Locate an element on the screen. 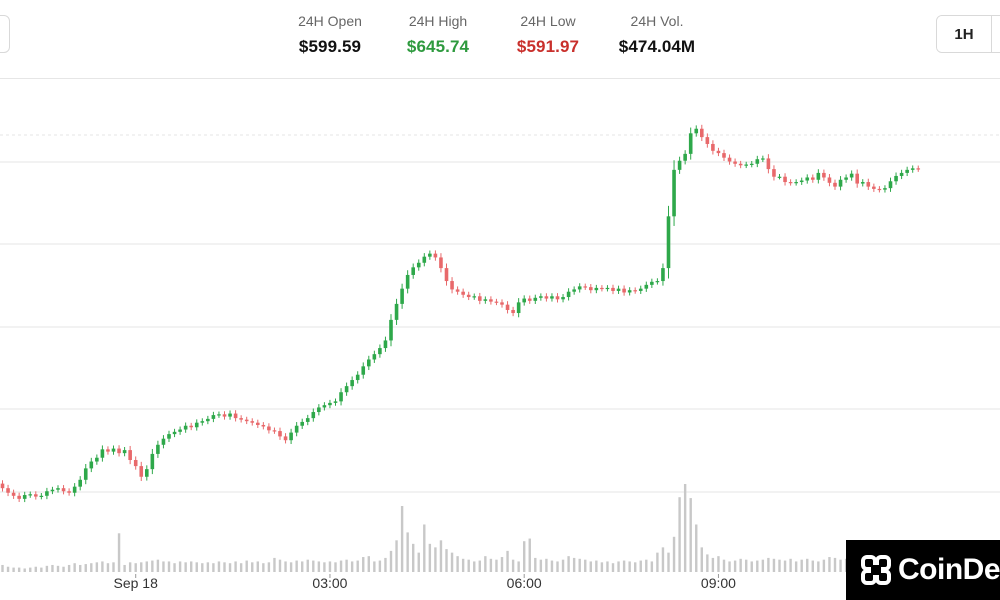 The image size is (1000, 600). stat-24h-open-label: 24H Open is located at coordinates (330, 21).